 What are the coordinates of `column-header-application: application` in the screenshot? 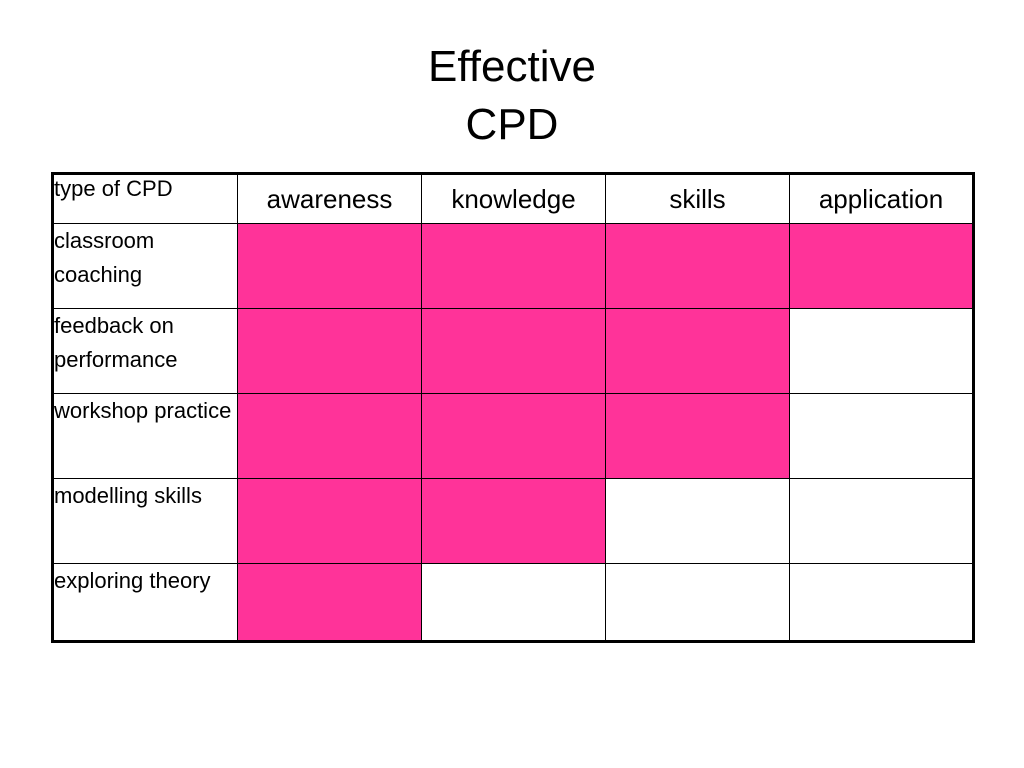 It's located at (881, 198).